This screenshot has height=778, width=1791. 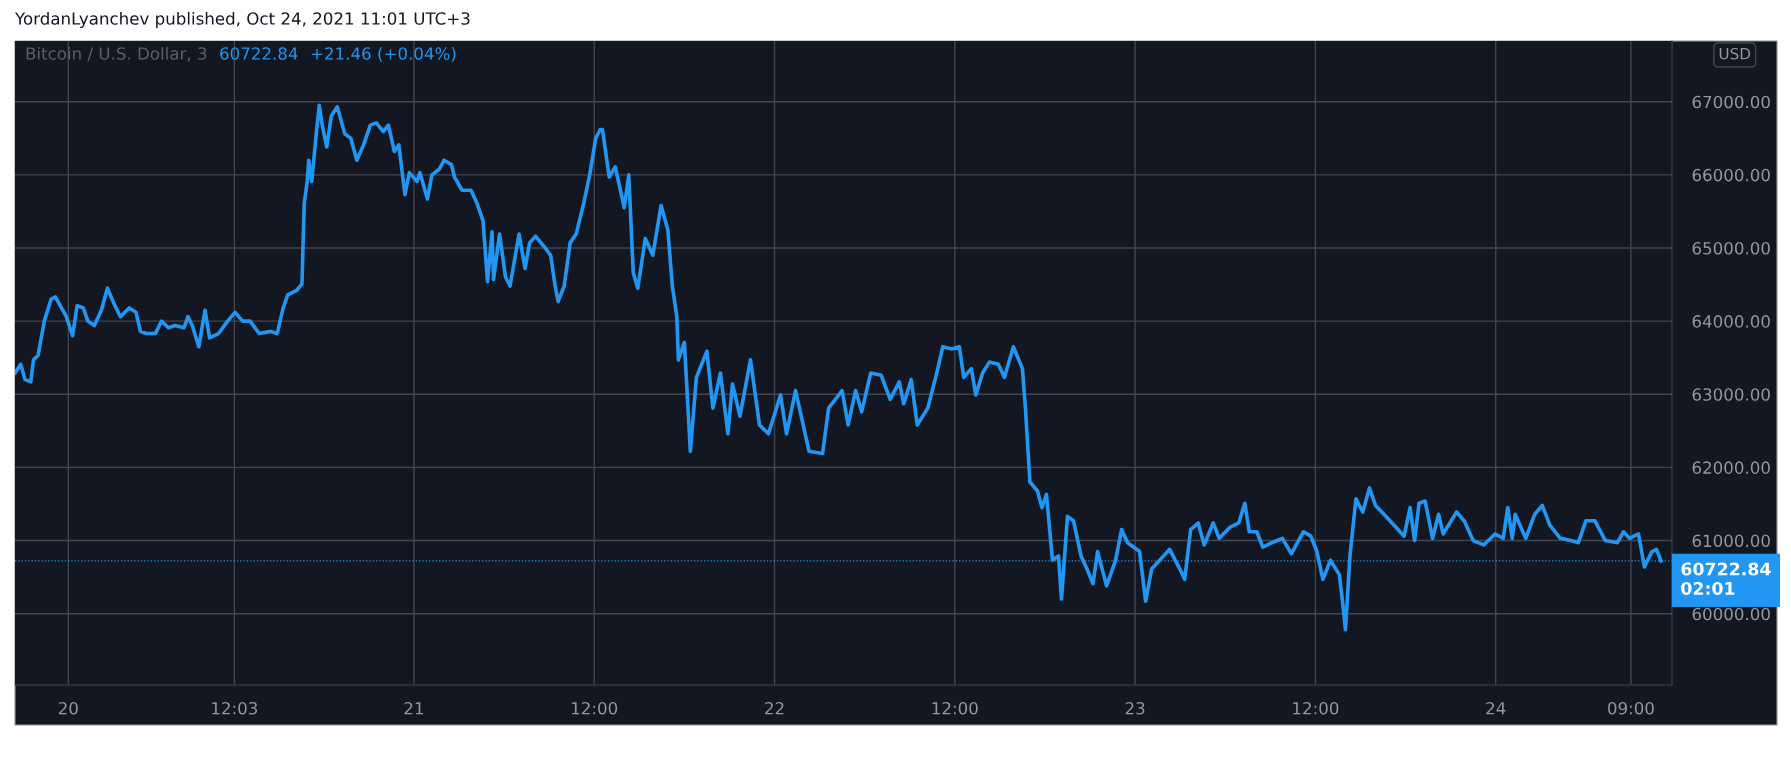 I want to click on x-tick-label: 22, so click(x=774, y=708).